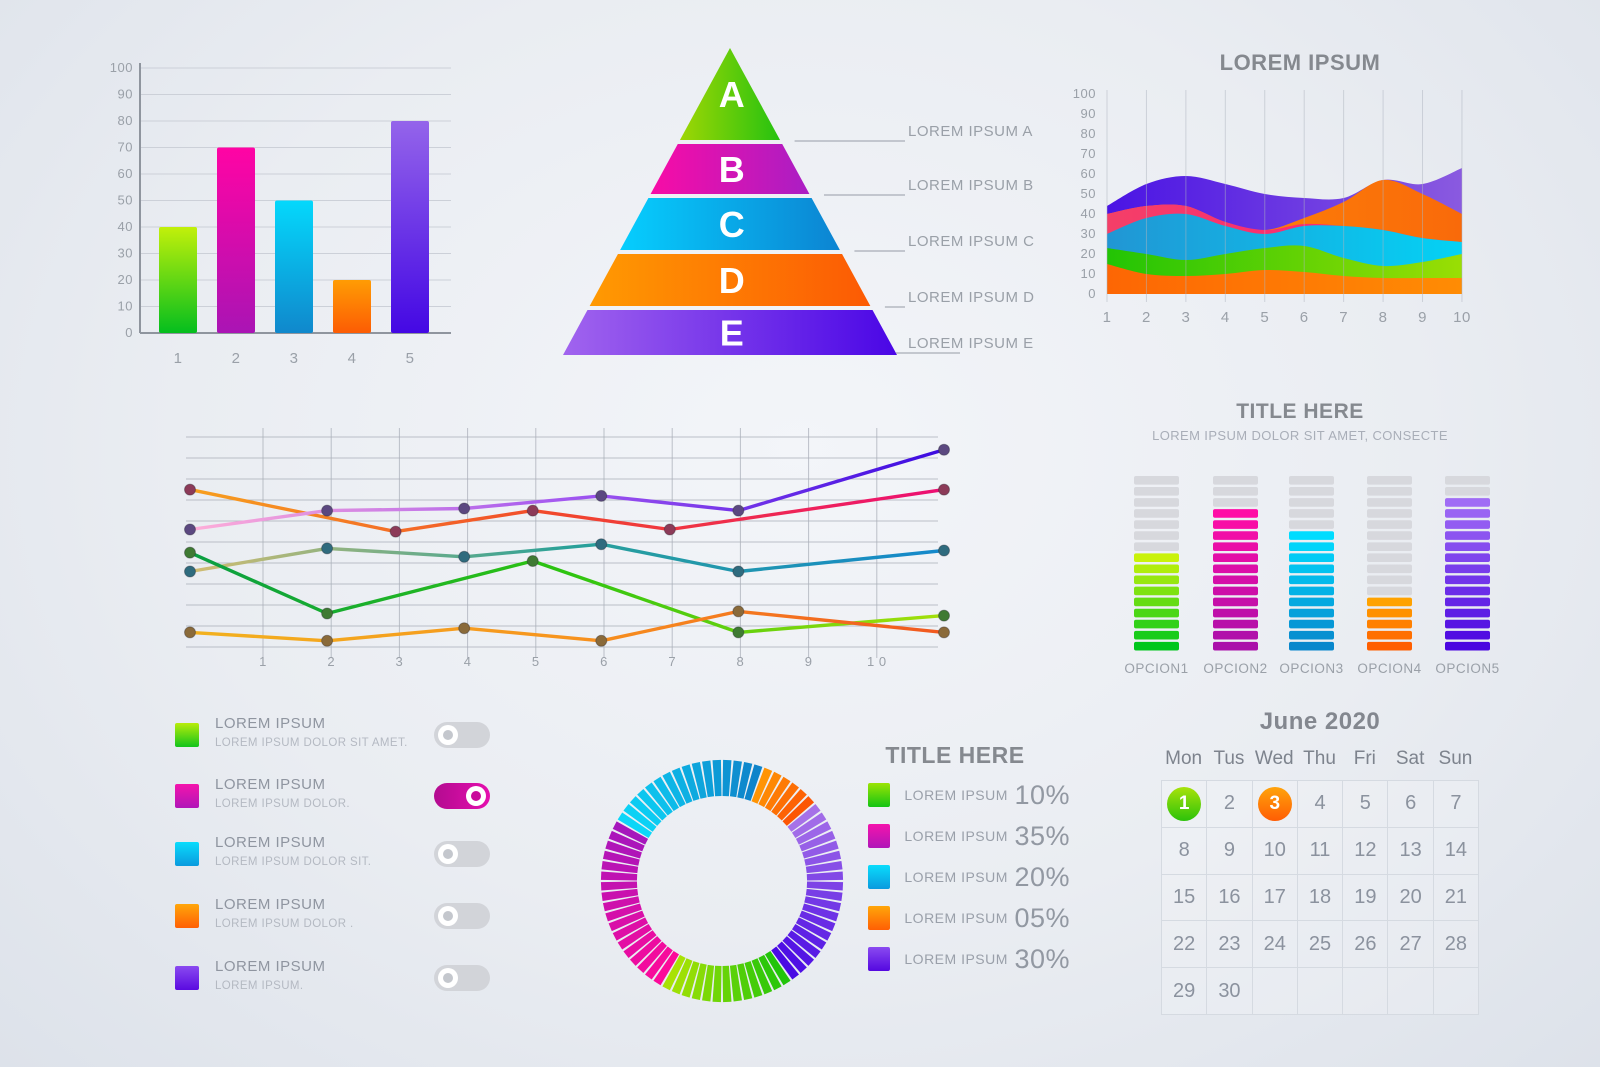 The height and width of the screenshot is (1067, 1600). I want to click on calendar-day-cell: 19, so click(1366, 898).